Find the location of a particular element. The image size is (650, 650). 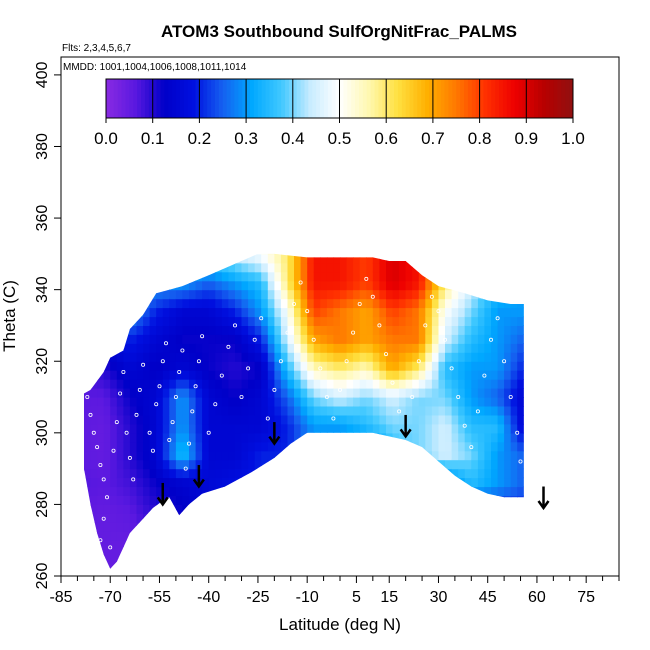

x-tick-label: 75 is located at coordinates (586, 597).